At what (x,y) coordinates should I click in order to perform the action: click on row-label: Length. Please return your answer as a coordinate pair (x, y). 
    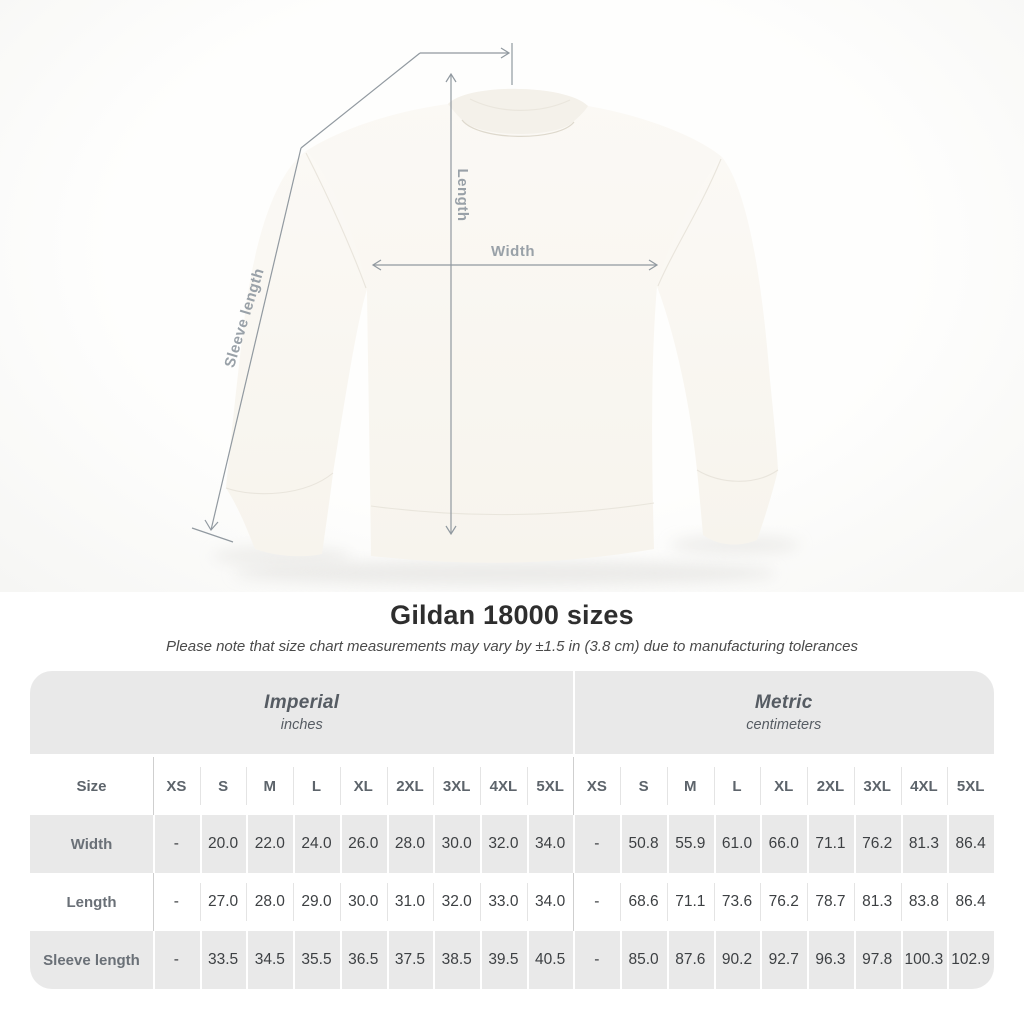
    Looking at the image, I should click on (91, 902).